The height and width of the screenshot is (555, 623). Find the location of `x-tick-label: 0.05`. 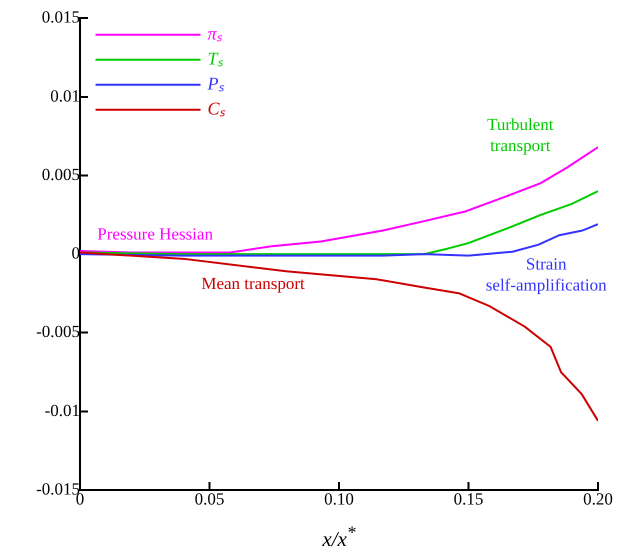

x-tick-label: 0.05 is located at coordinates (209, 499).